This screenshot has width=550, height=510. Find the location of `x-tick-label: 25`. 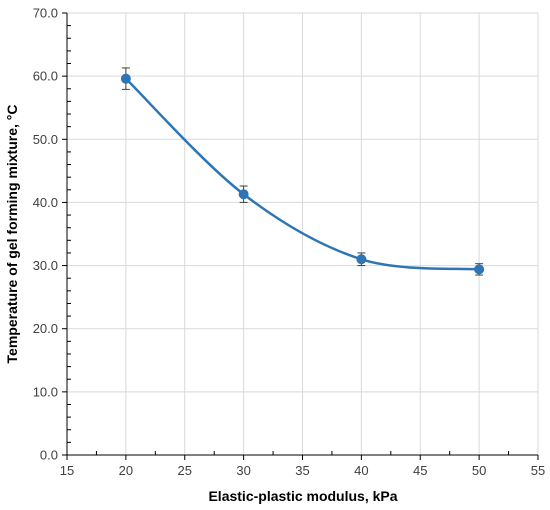

x-tick-label: 25 is located at coordinates (185, 470).